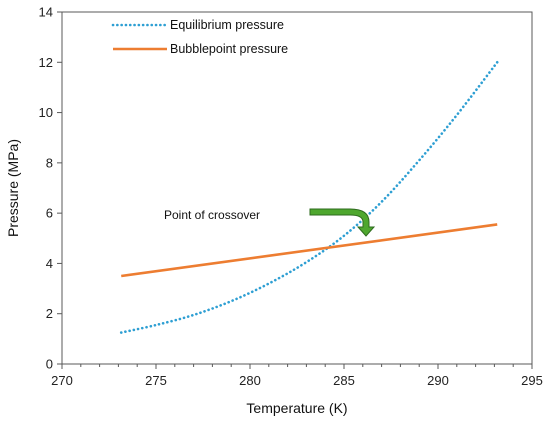  I want to click on x-tick-label: 270, so click(62, 380).